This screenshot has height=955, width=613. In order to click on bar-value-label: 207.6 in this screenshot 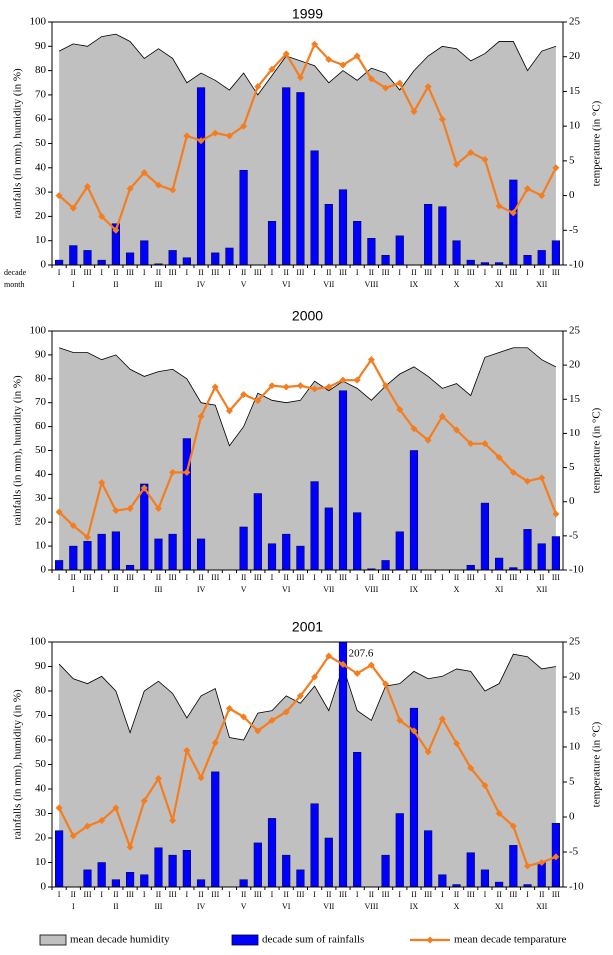, I will do `click(361, 654)`.